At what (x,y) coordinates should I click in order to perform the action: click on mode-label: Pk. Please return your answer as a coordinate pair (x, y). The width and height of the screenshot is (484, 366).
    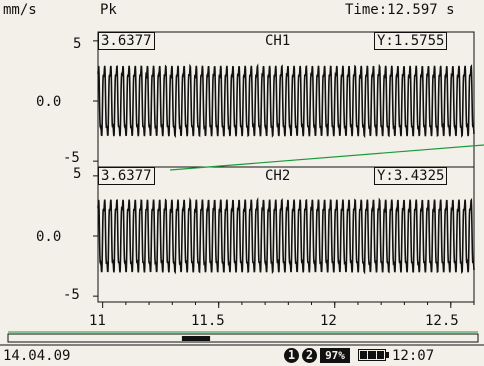
    Looking at the image, I should click on (108, 10).